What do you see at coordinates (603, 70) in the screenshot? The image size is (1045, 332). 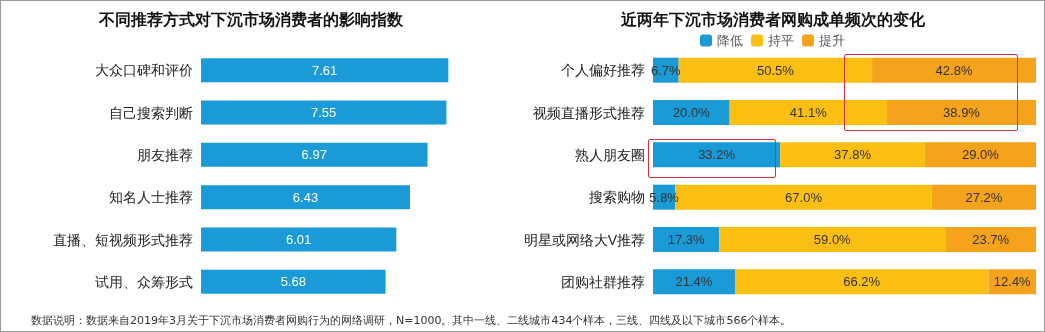 I see `y-tick-label: 个人偏好推荐` at bounding box center [603, 70].